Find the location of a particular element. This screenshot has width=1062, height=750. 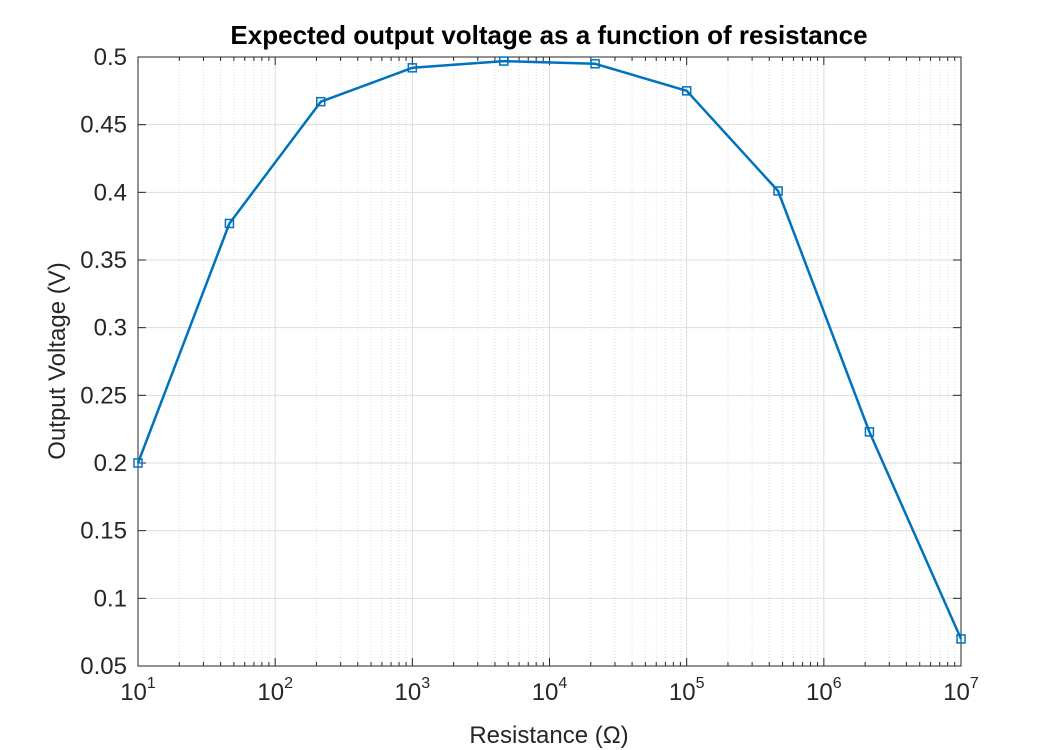

y-tick-label: 0.4 is located at coordinates (110, 192).